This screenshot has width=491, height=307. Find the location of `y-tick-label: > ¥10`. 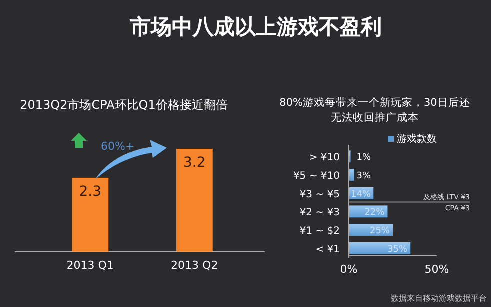

y-tick-label: > ¥10 is located at coordinates (324, 158).